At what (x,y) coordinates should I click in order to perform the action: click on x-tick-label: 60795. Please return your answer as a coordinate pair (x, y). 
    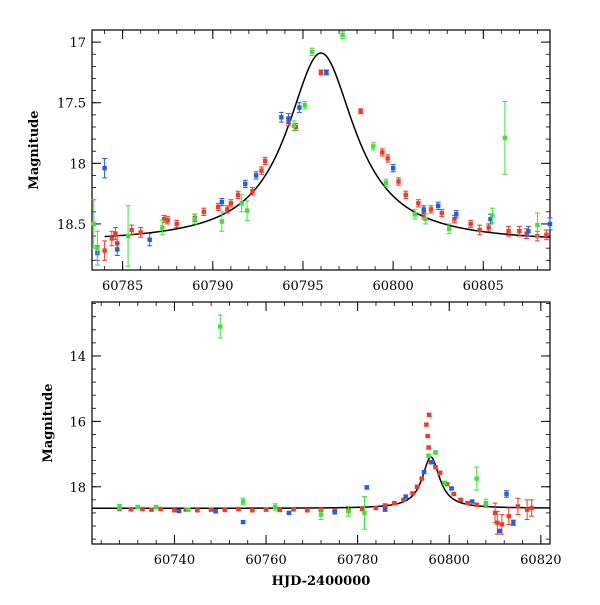
    Looking at the image, I should click on (302, 286).